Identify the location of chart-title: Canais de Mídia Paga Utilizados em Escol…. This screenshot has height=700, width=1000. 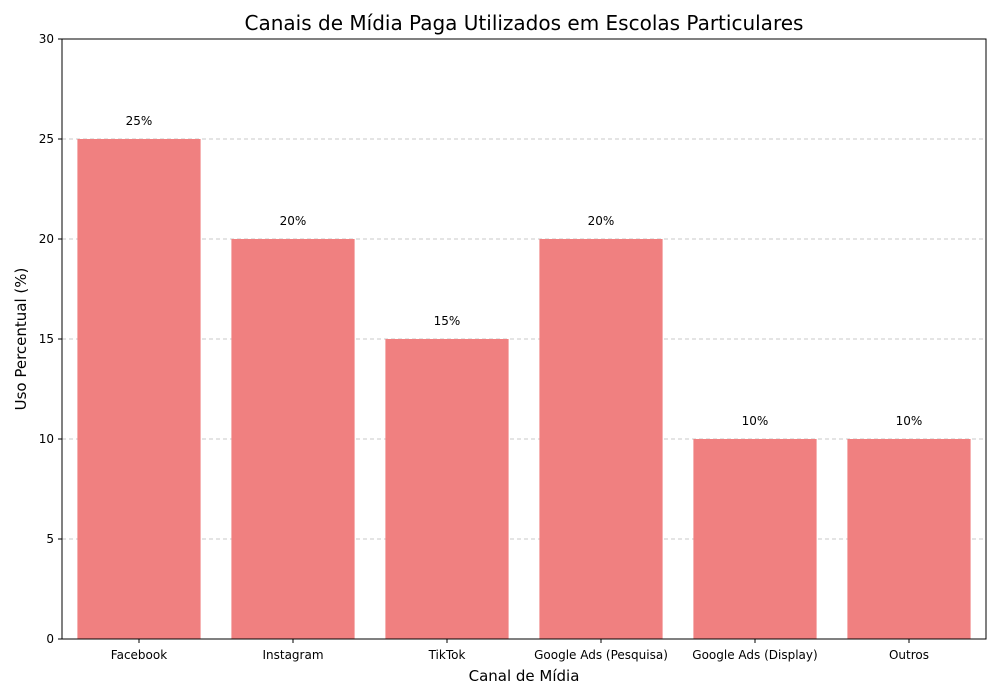
(524, 23).